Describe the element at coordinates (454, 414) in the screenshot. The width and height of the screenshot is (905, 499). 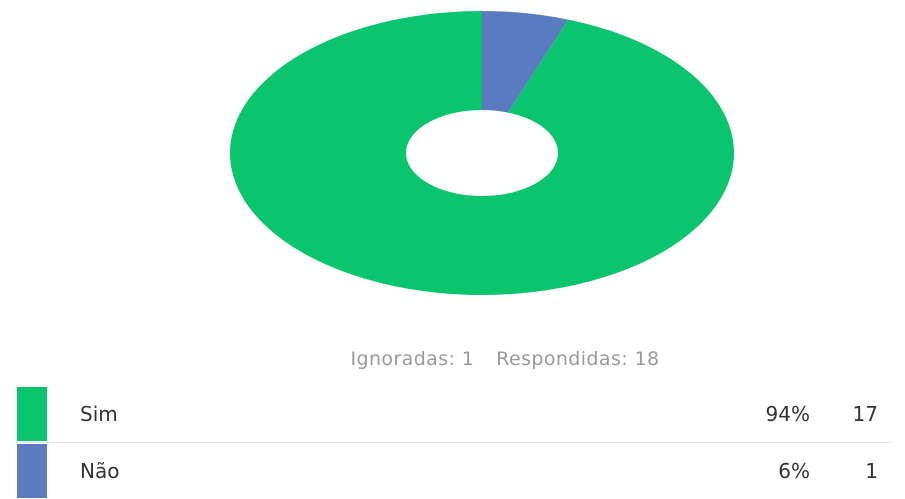
I see `legend-row-sim: Sim 94% 17` at that location.